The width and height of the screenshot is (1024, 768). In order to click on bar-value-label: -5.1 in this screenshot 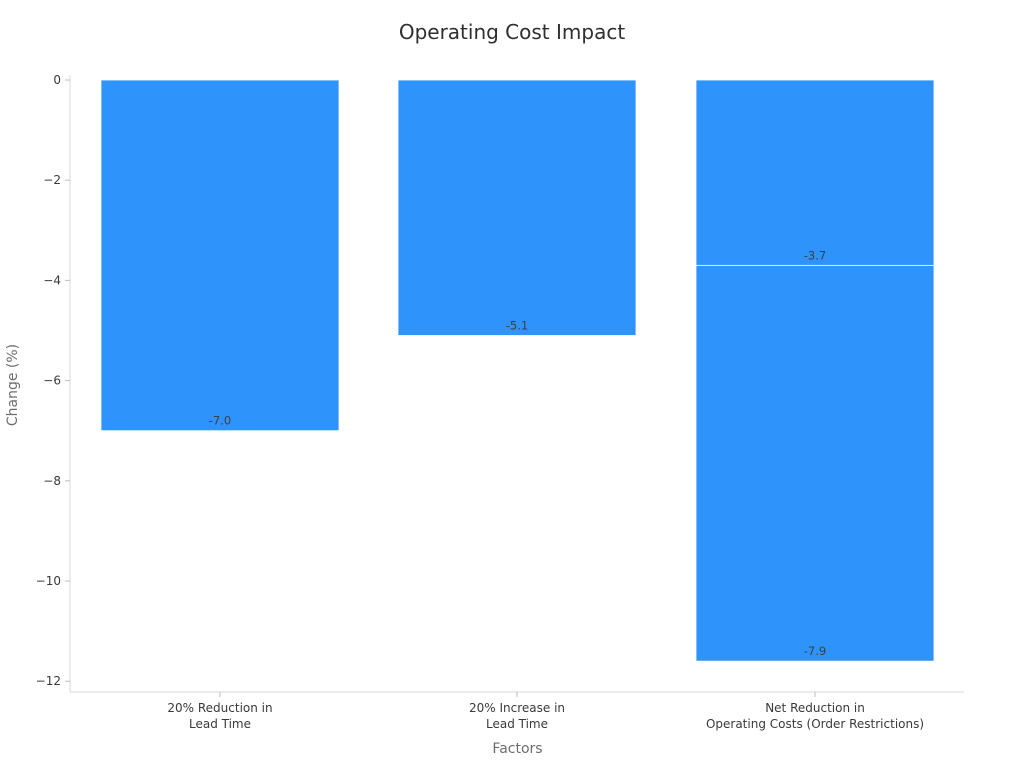, I will do `click(517, 326)`.